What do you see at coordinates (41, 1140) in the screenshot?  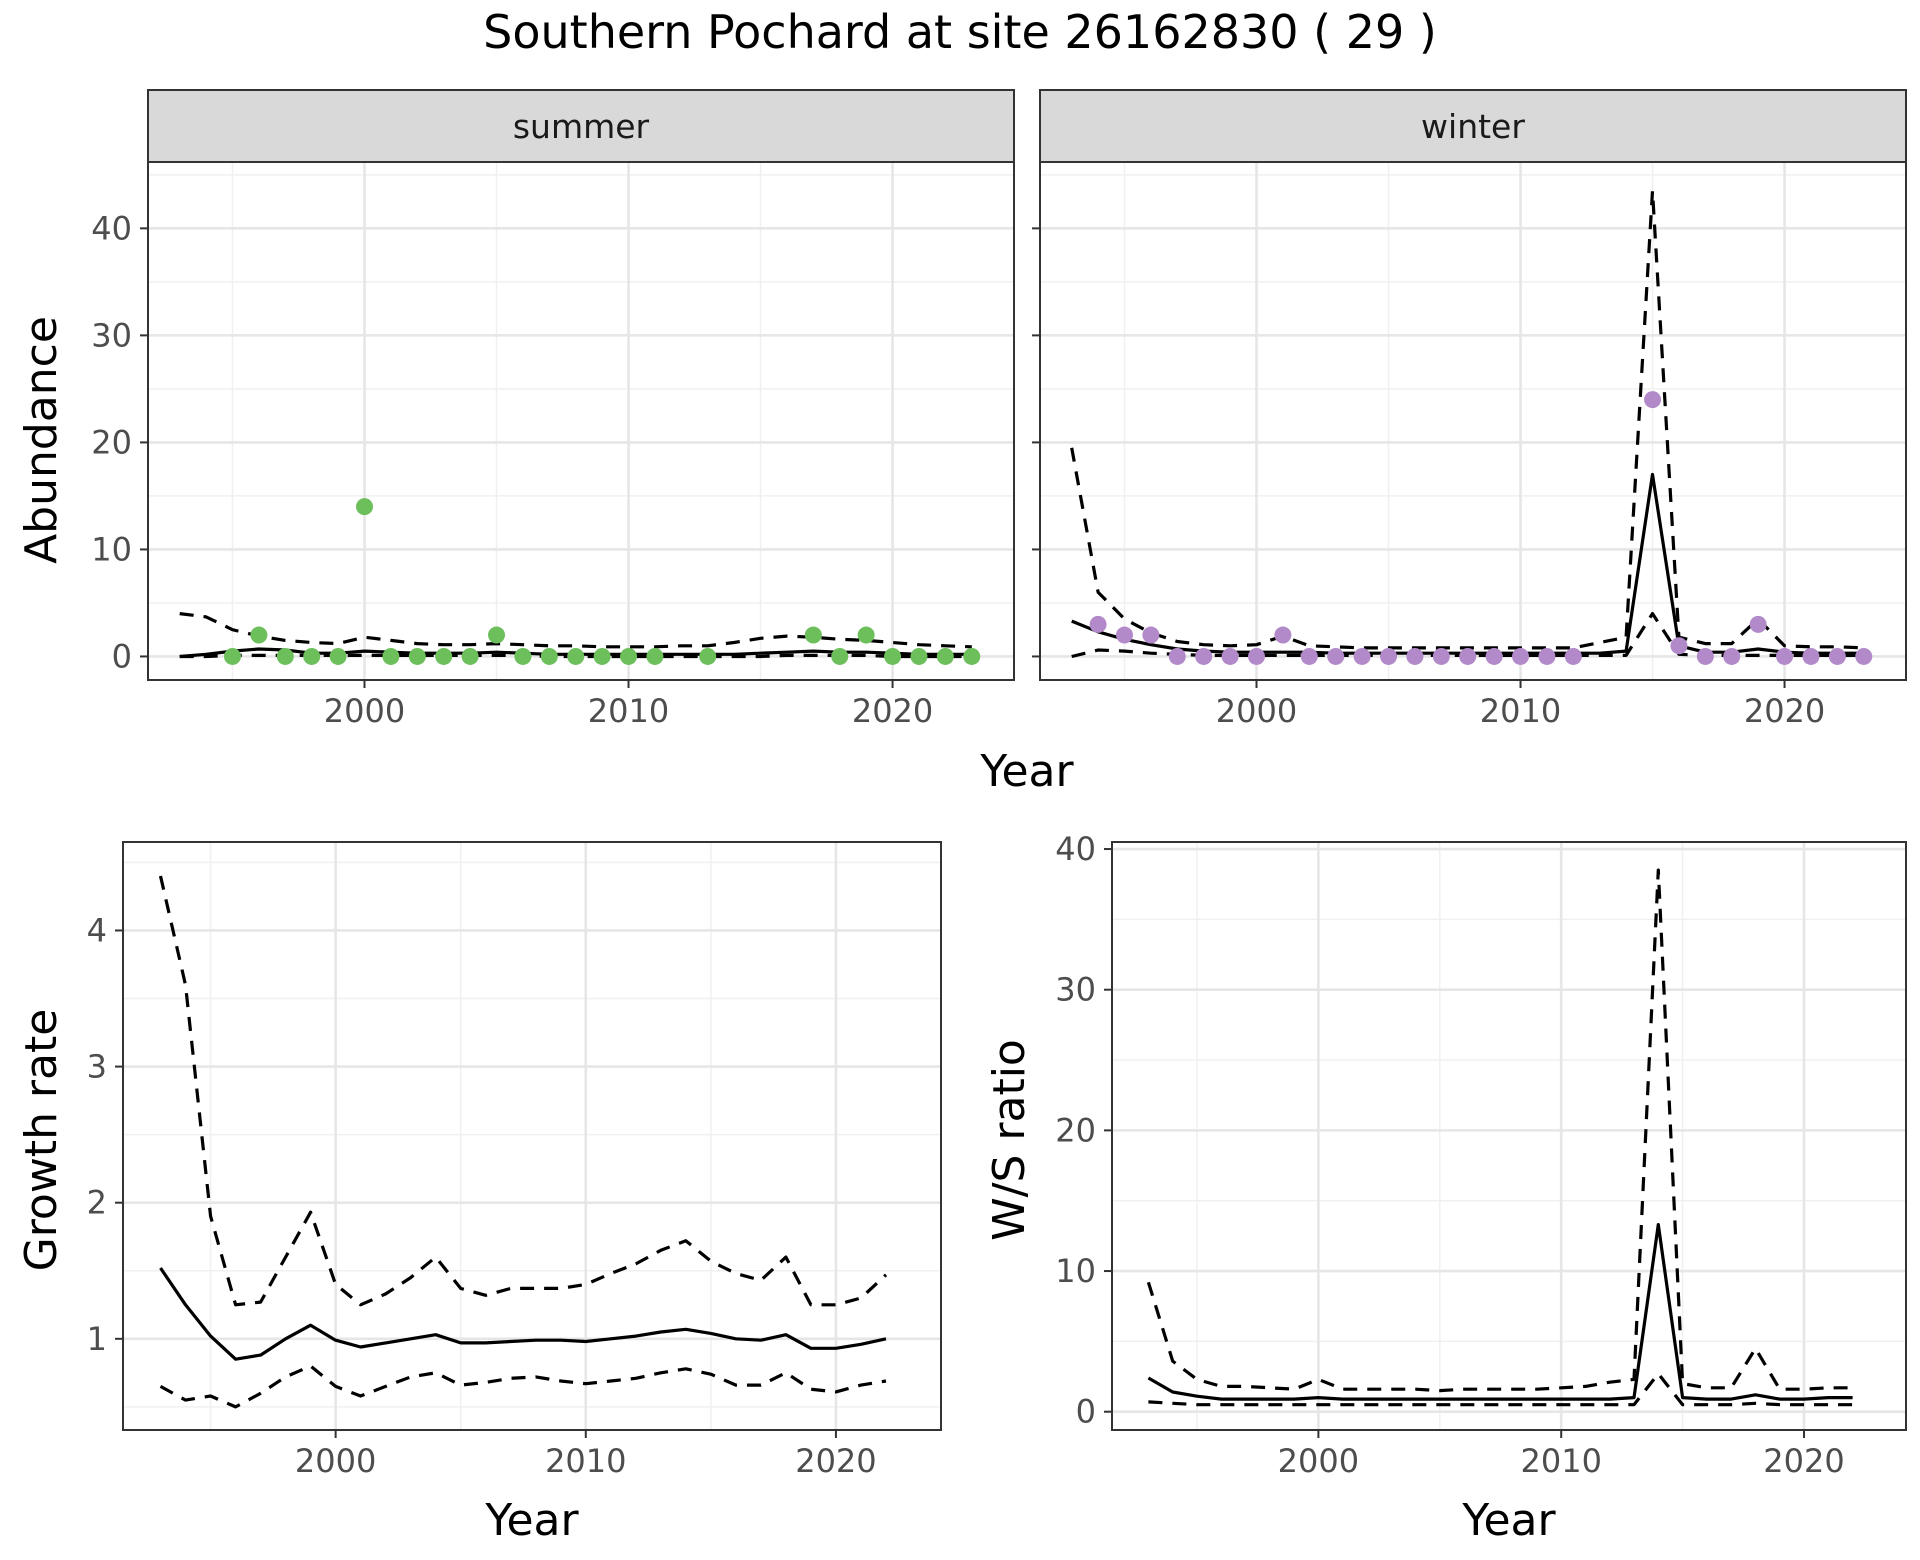 I see `growth-y-axis-title: Growth rate` at bounding box center [41, 1140].